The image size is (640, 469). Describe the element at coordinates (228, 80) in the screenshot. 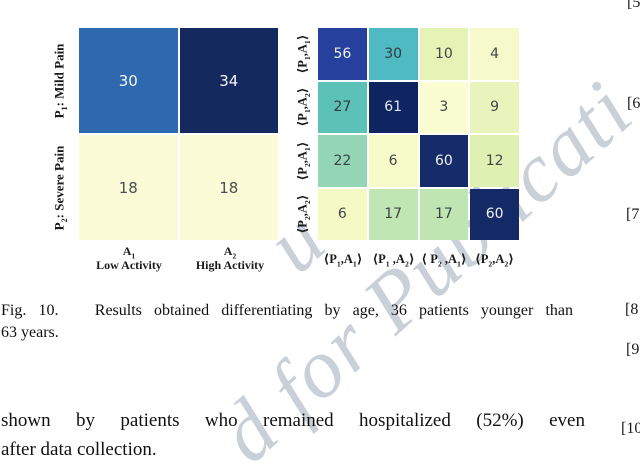

I see `heatmap-cell: 34` at that location.